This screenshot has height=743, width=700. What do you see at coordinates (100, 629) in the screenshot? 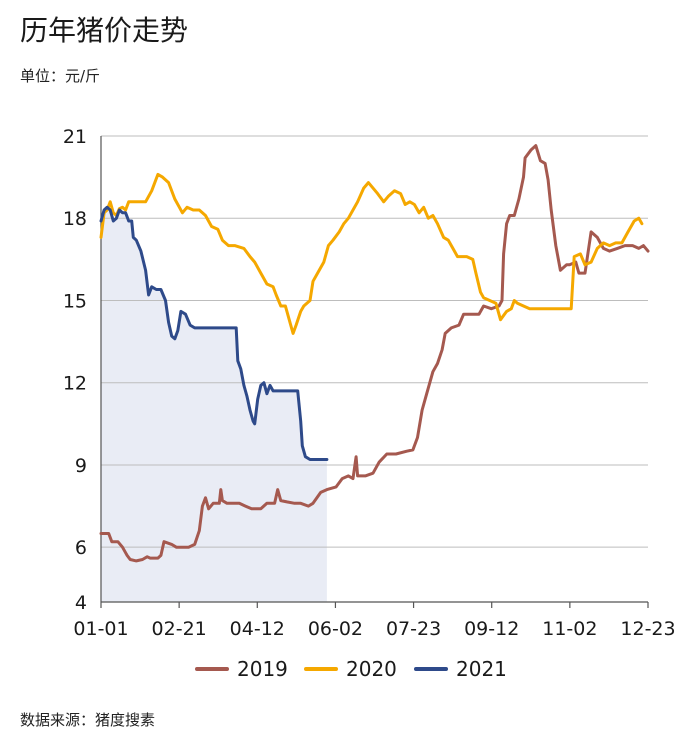
I see `x-tick-label: 01-01` at bounding box center [100, 629].